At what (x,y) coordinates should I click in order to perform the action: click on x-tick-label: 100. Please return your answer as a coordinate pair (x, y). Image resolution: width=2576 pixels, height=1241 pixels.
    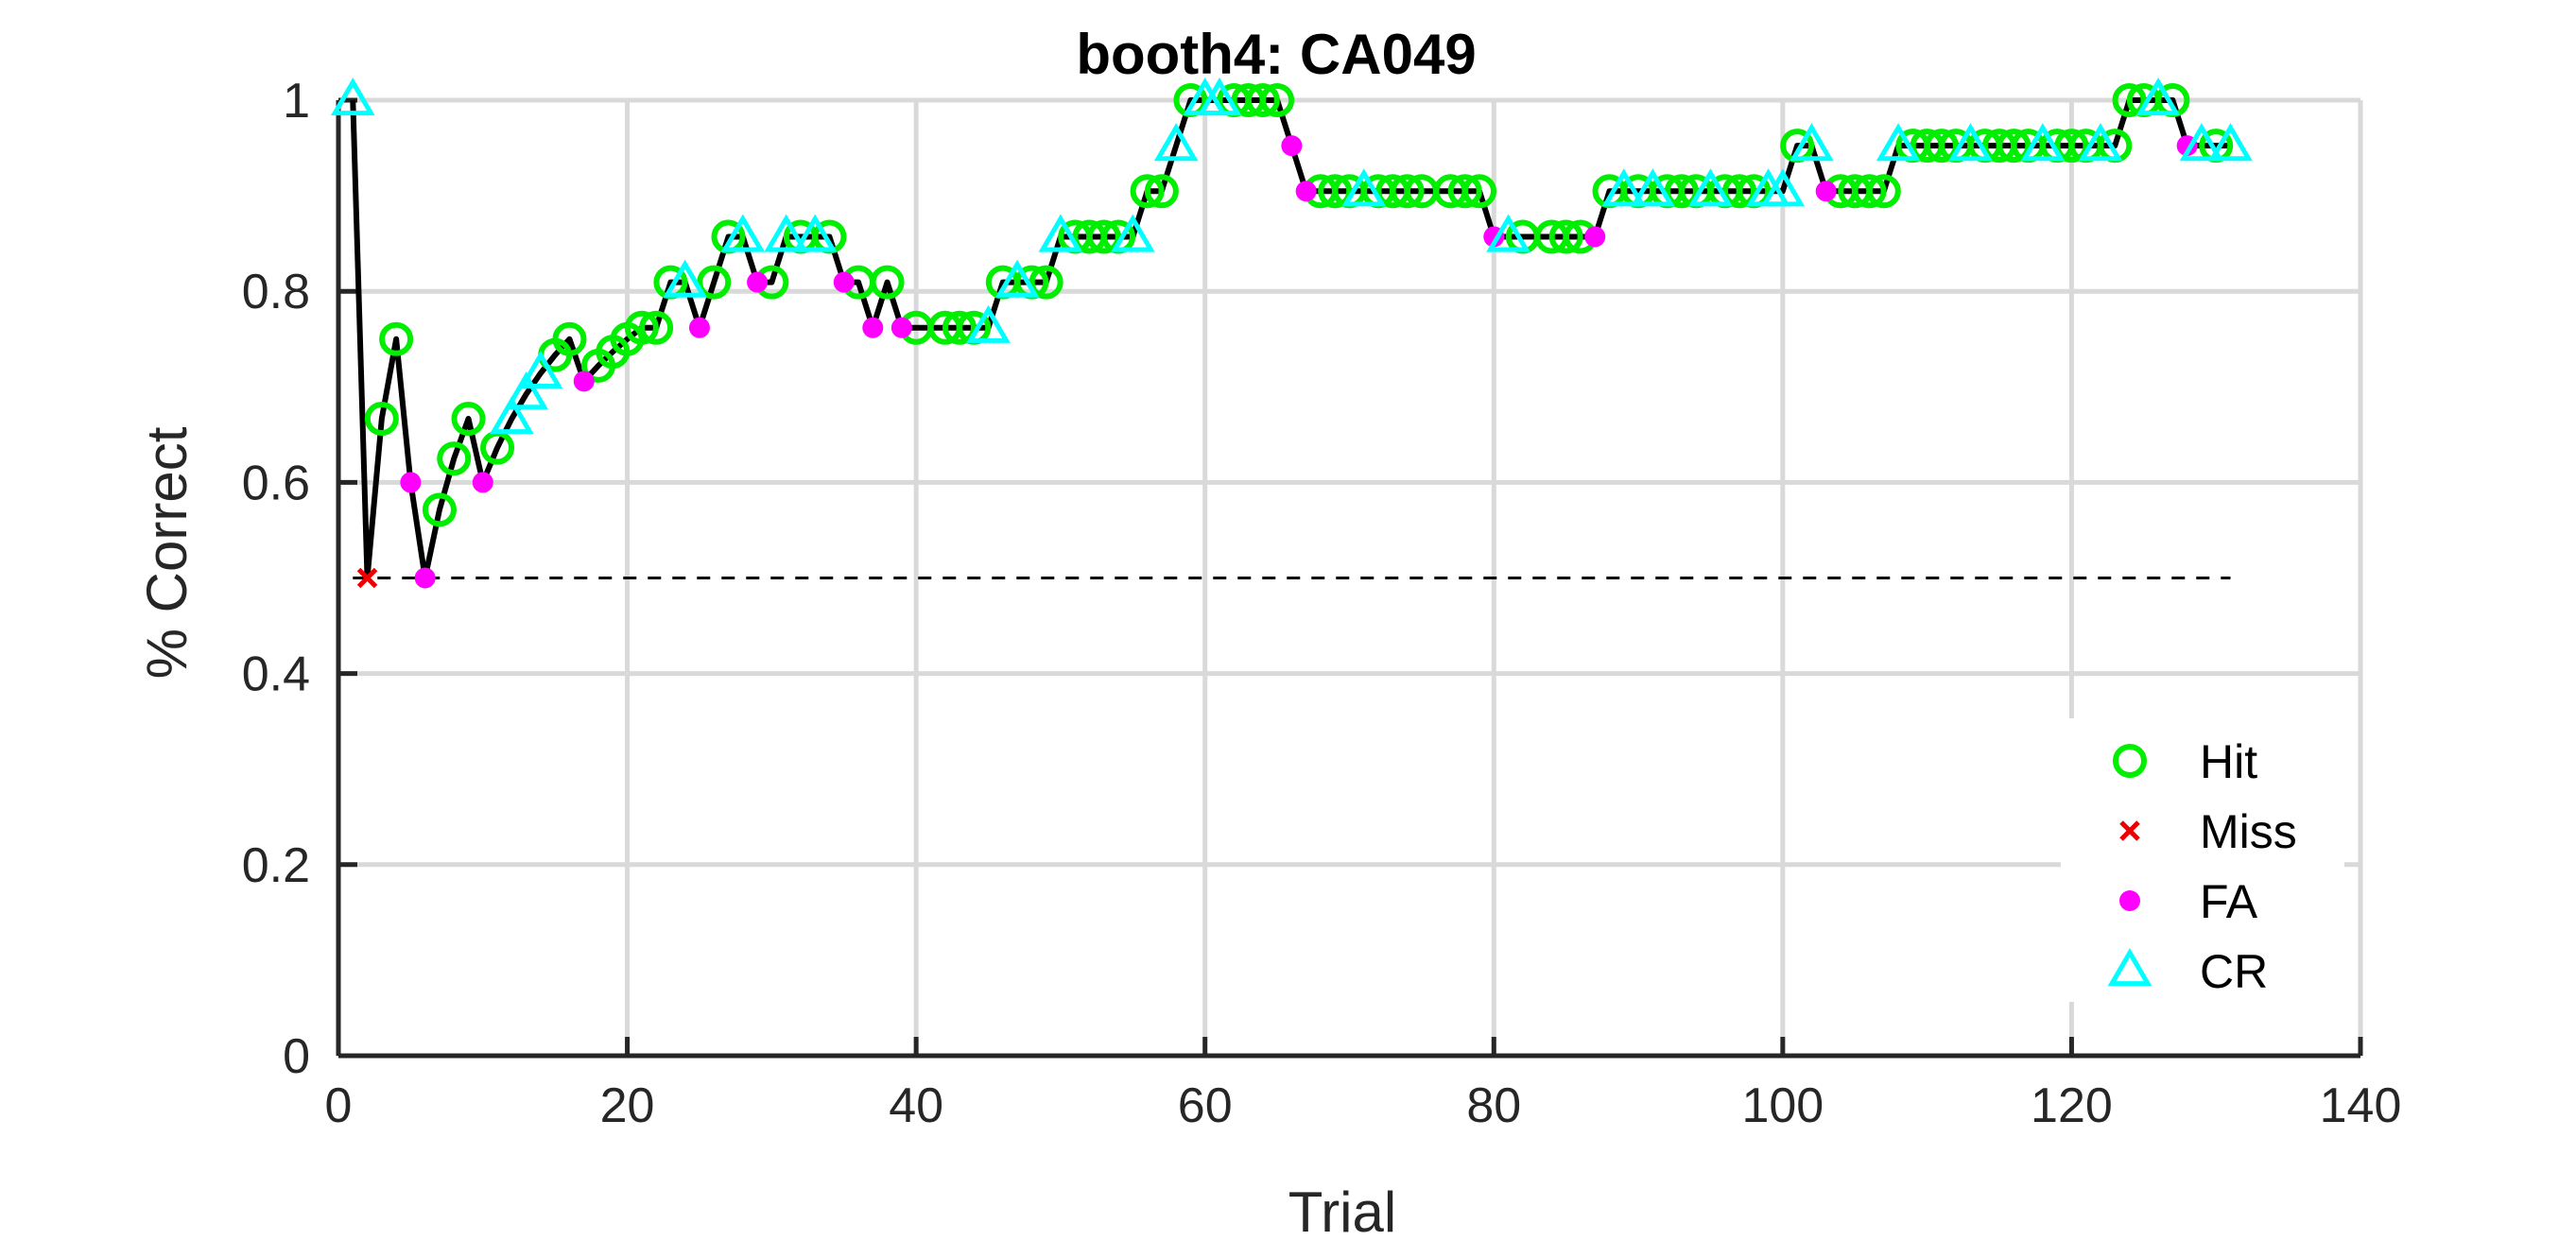
    Looking at the image, I should click on (1782, 1105).